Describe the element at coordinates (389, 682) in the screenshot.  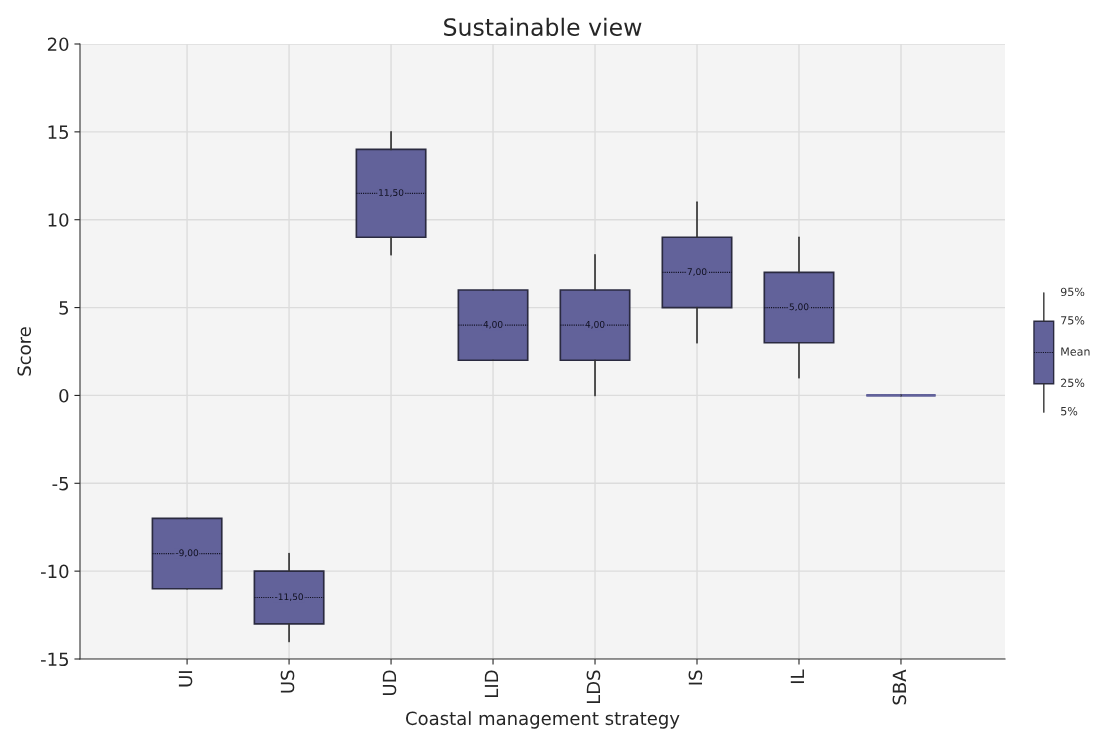
I see `x-tick-label: UD` at that location.